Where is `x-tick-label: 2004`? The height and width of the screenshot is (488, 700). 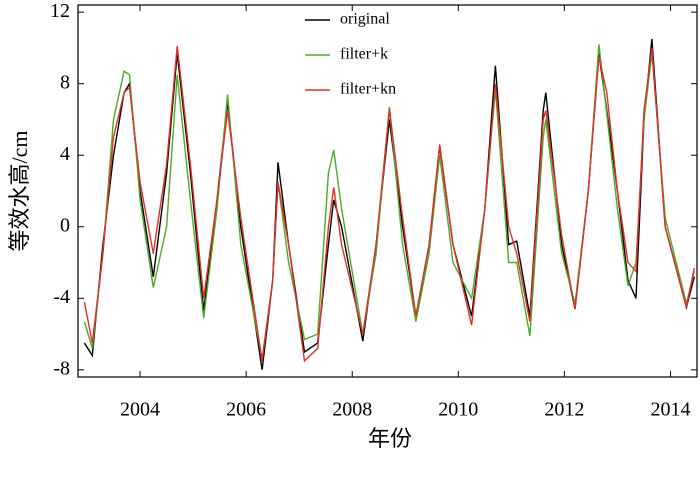 x-tick-label: 2004 is located at coordinates (140, 410).